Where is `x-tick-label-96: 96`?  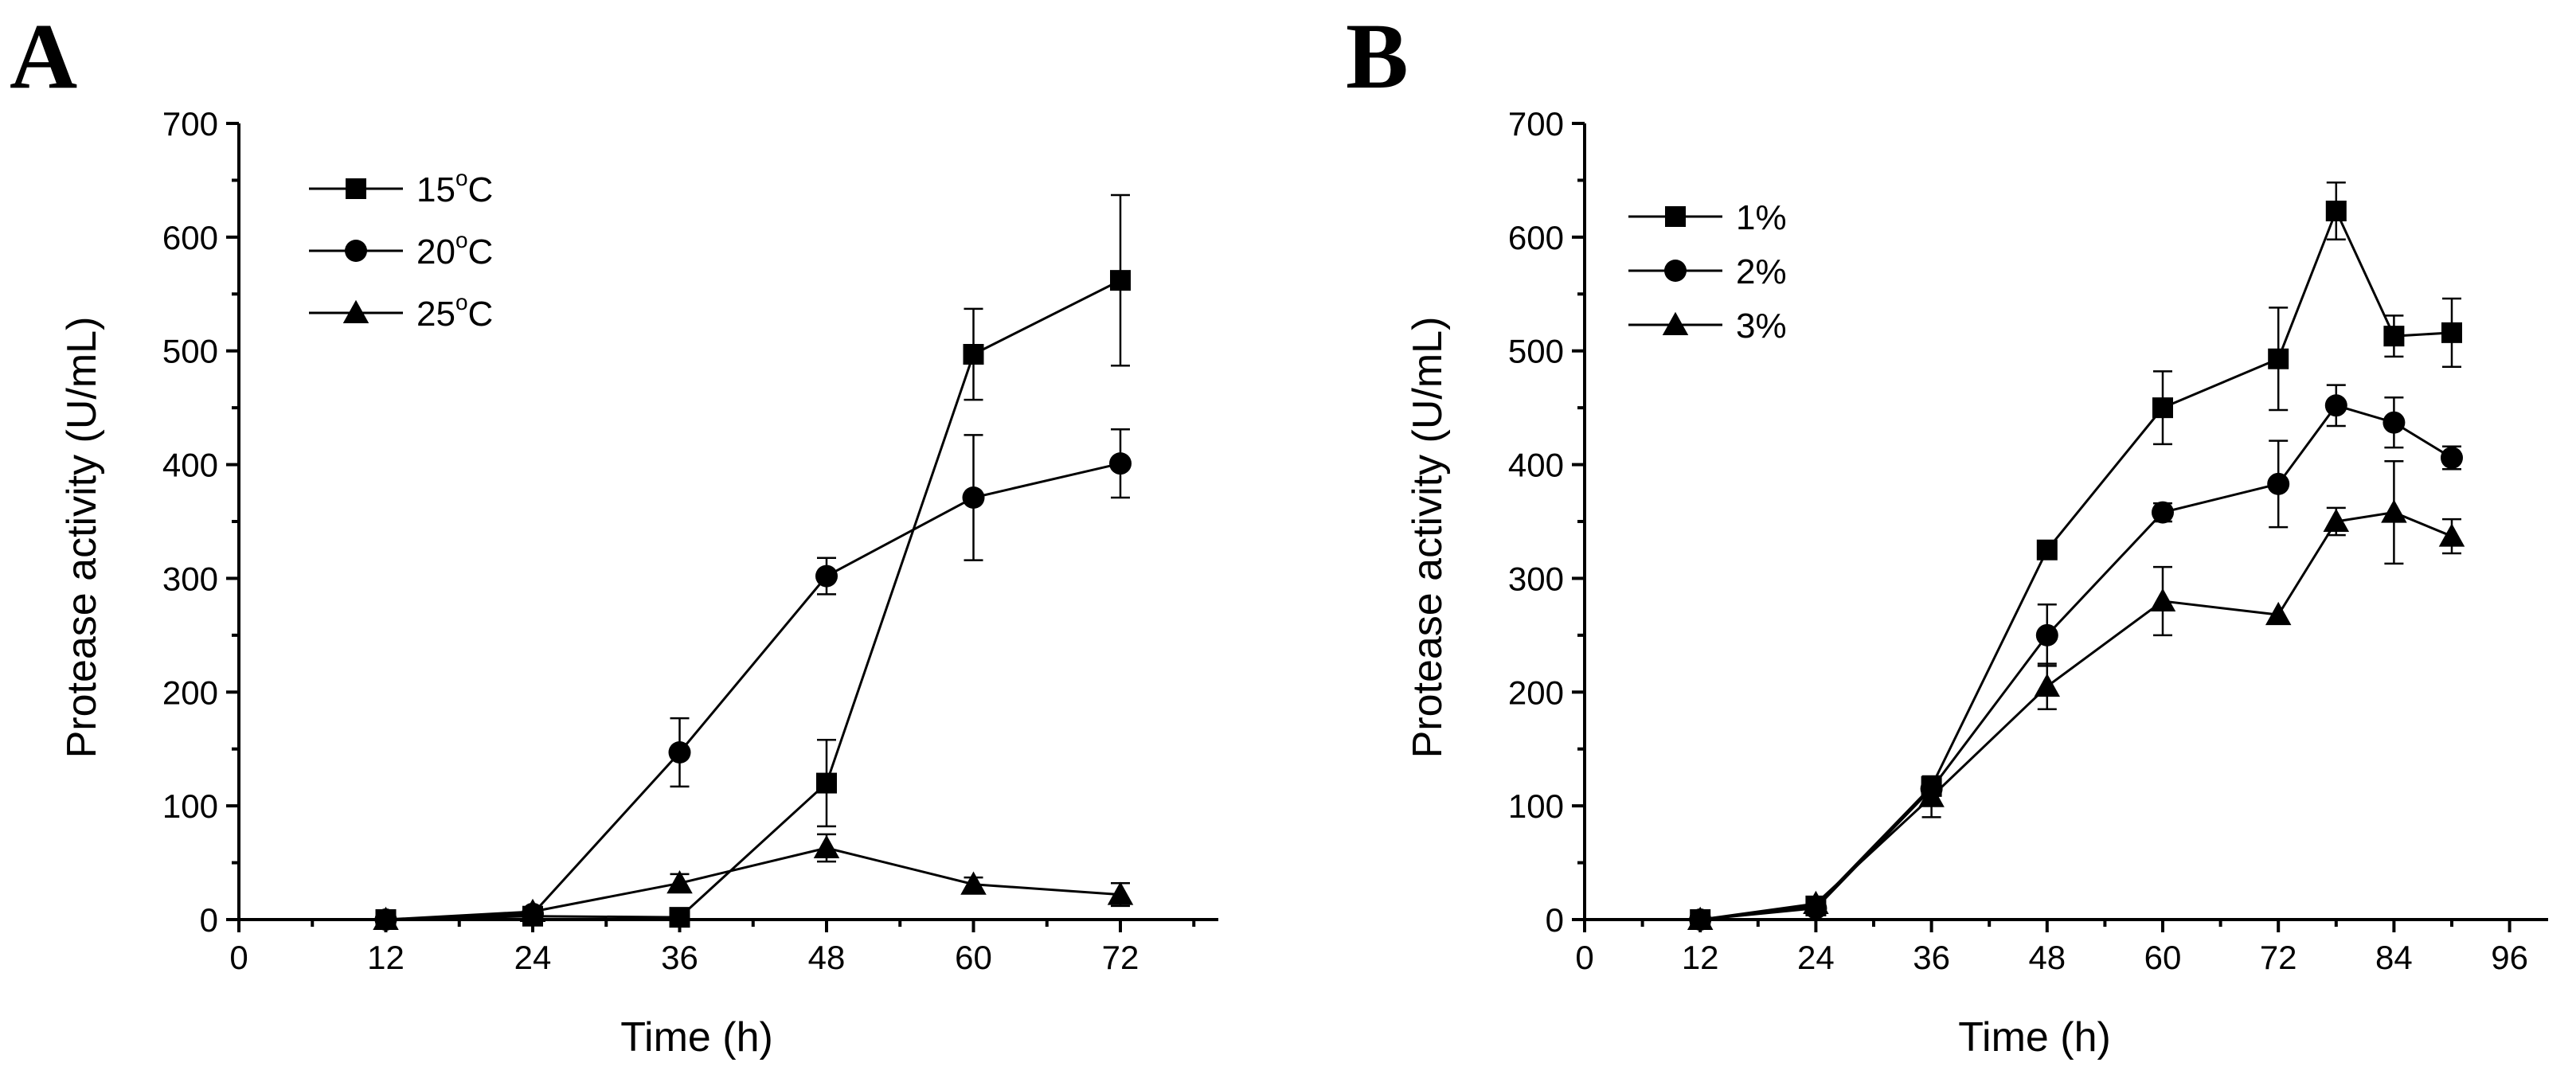
x-tick-label-96: 96 is located at coordinates (2509, 958).